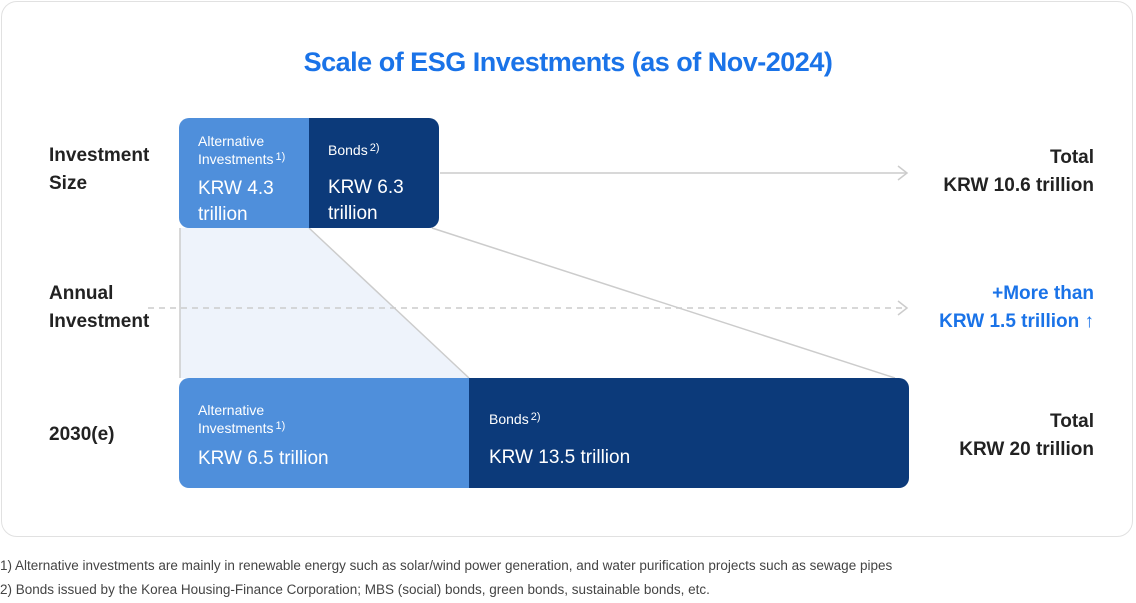  I want to click on future-total-value: KRW 20 trillion, so click(1026, 449).